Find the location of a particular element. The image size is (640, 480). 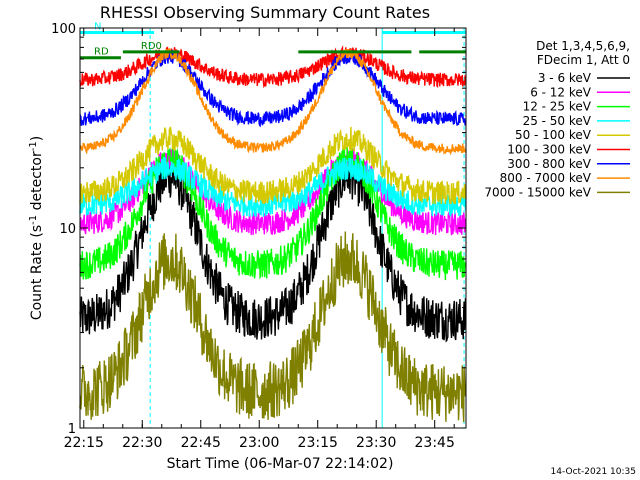

x-tick-label: 23:15 is located at coordinates (318, 443).